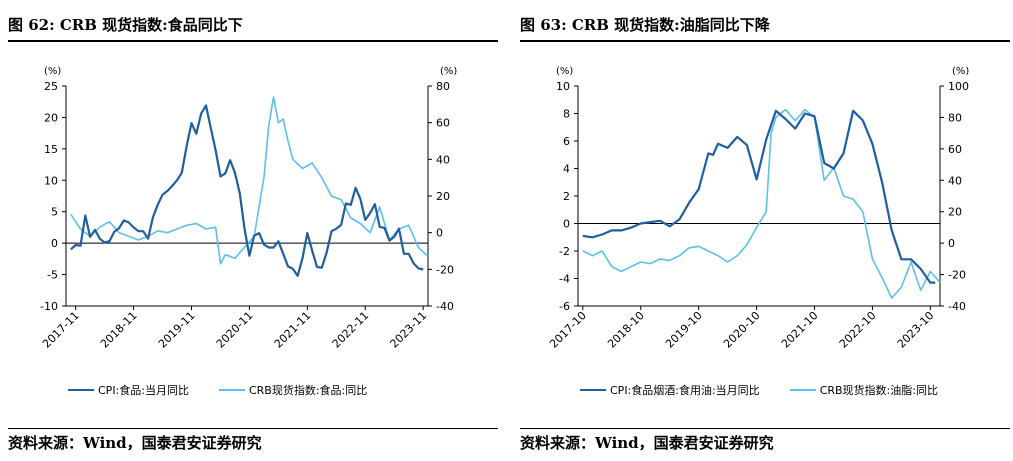  I want to click on right-tick-label: 100, so click(958, 86).